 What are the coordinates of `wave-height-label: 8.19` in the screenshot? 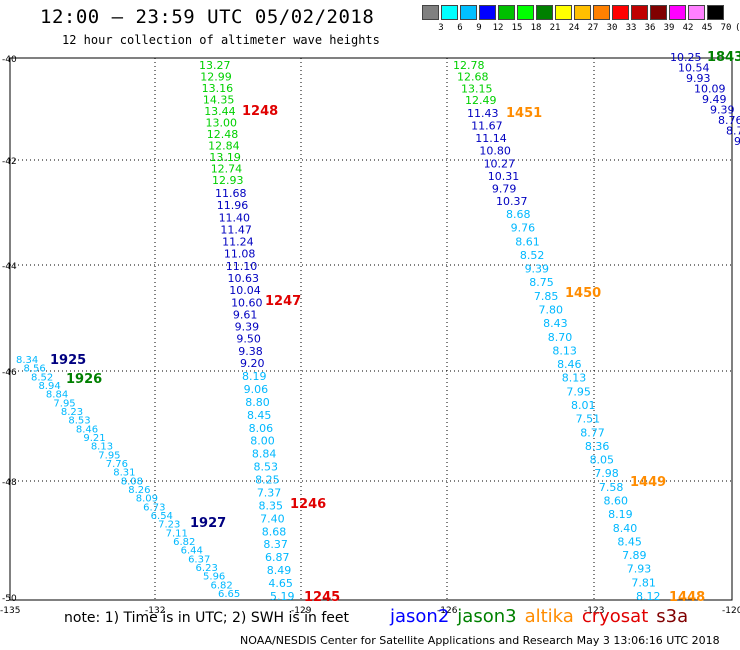 It's located at (620, 514).